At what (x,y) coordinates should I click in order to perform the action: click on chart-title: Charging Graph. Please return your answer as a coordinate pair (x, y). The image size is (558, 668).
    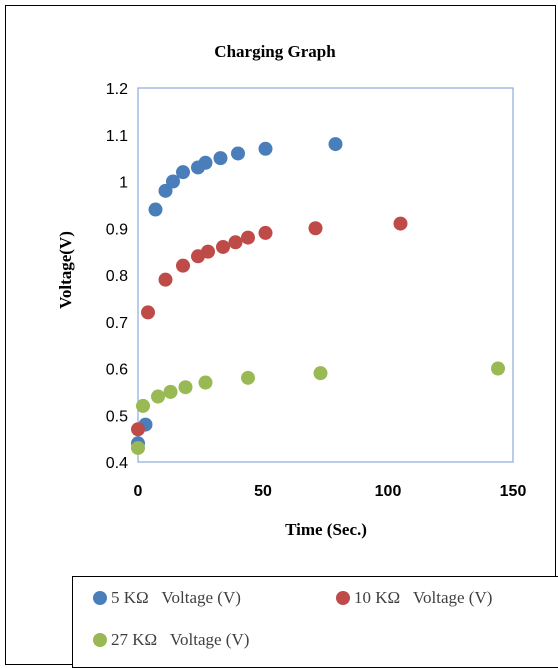
    Looking at the image, I should click on (275, 51).